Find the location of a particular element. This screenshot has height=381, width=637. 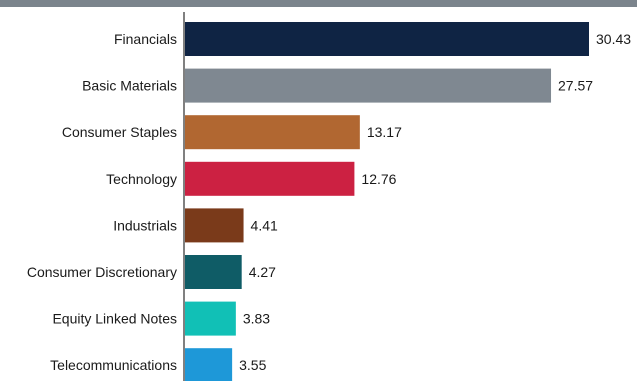

category-label: Financials is located at coordinates (145, 39).